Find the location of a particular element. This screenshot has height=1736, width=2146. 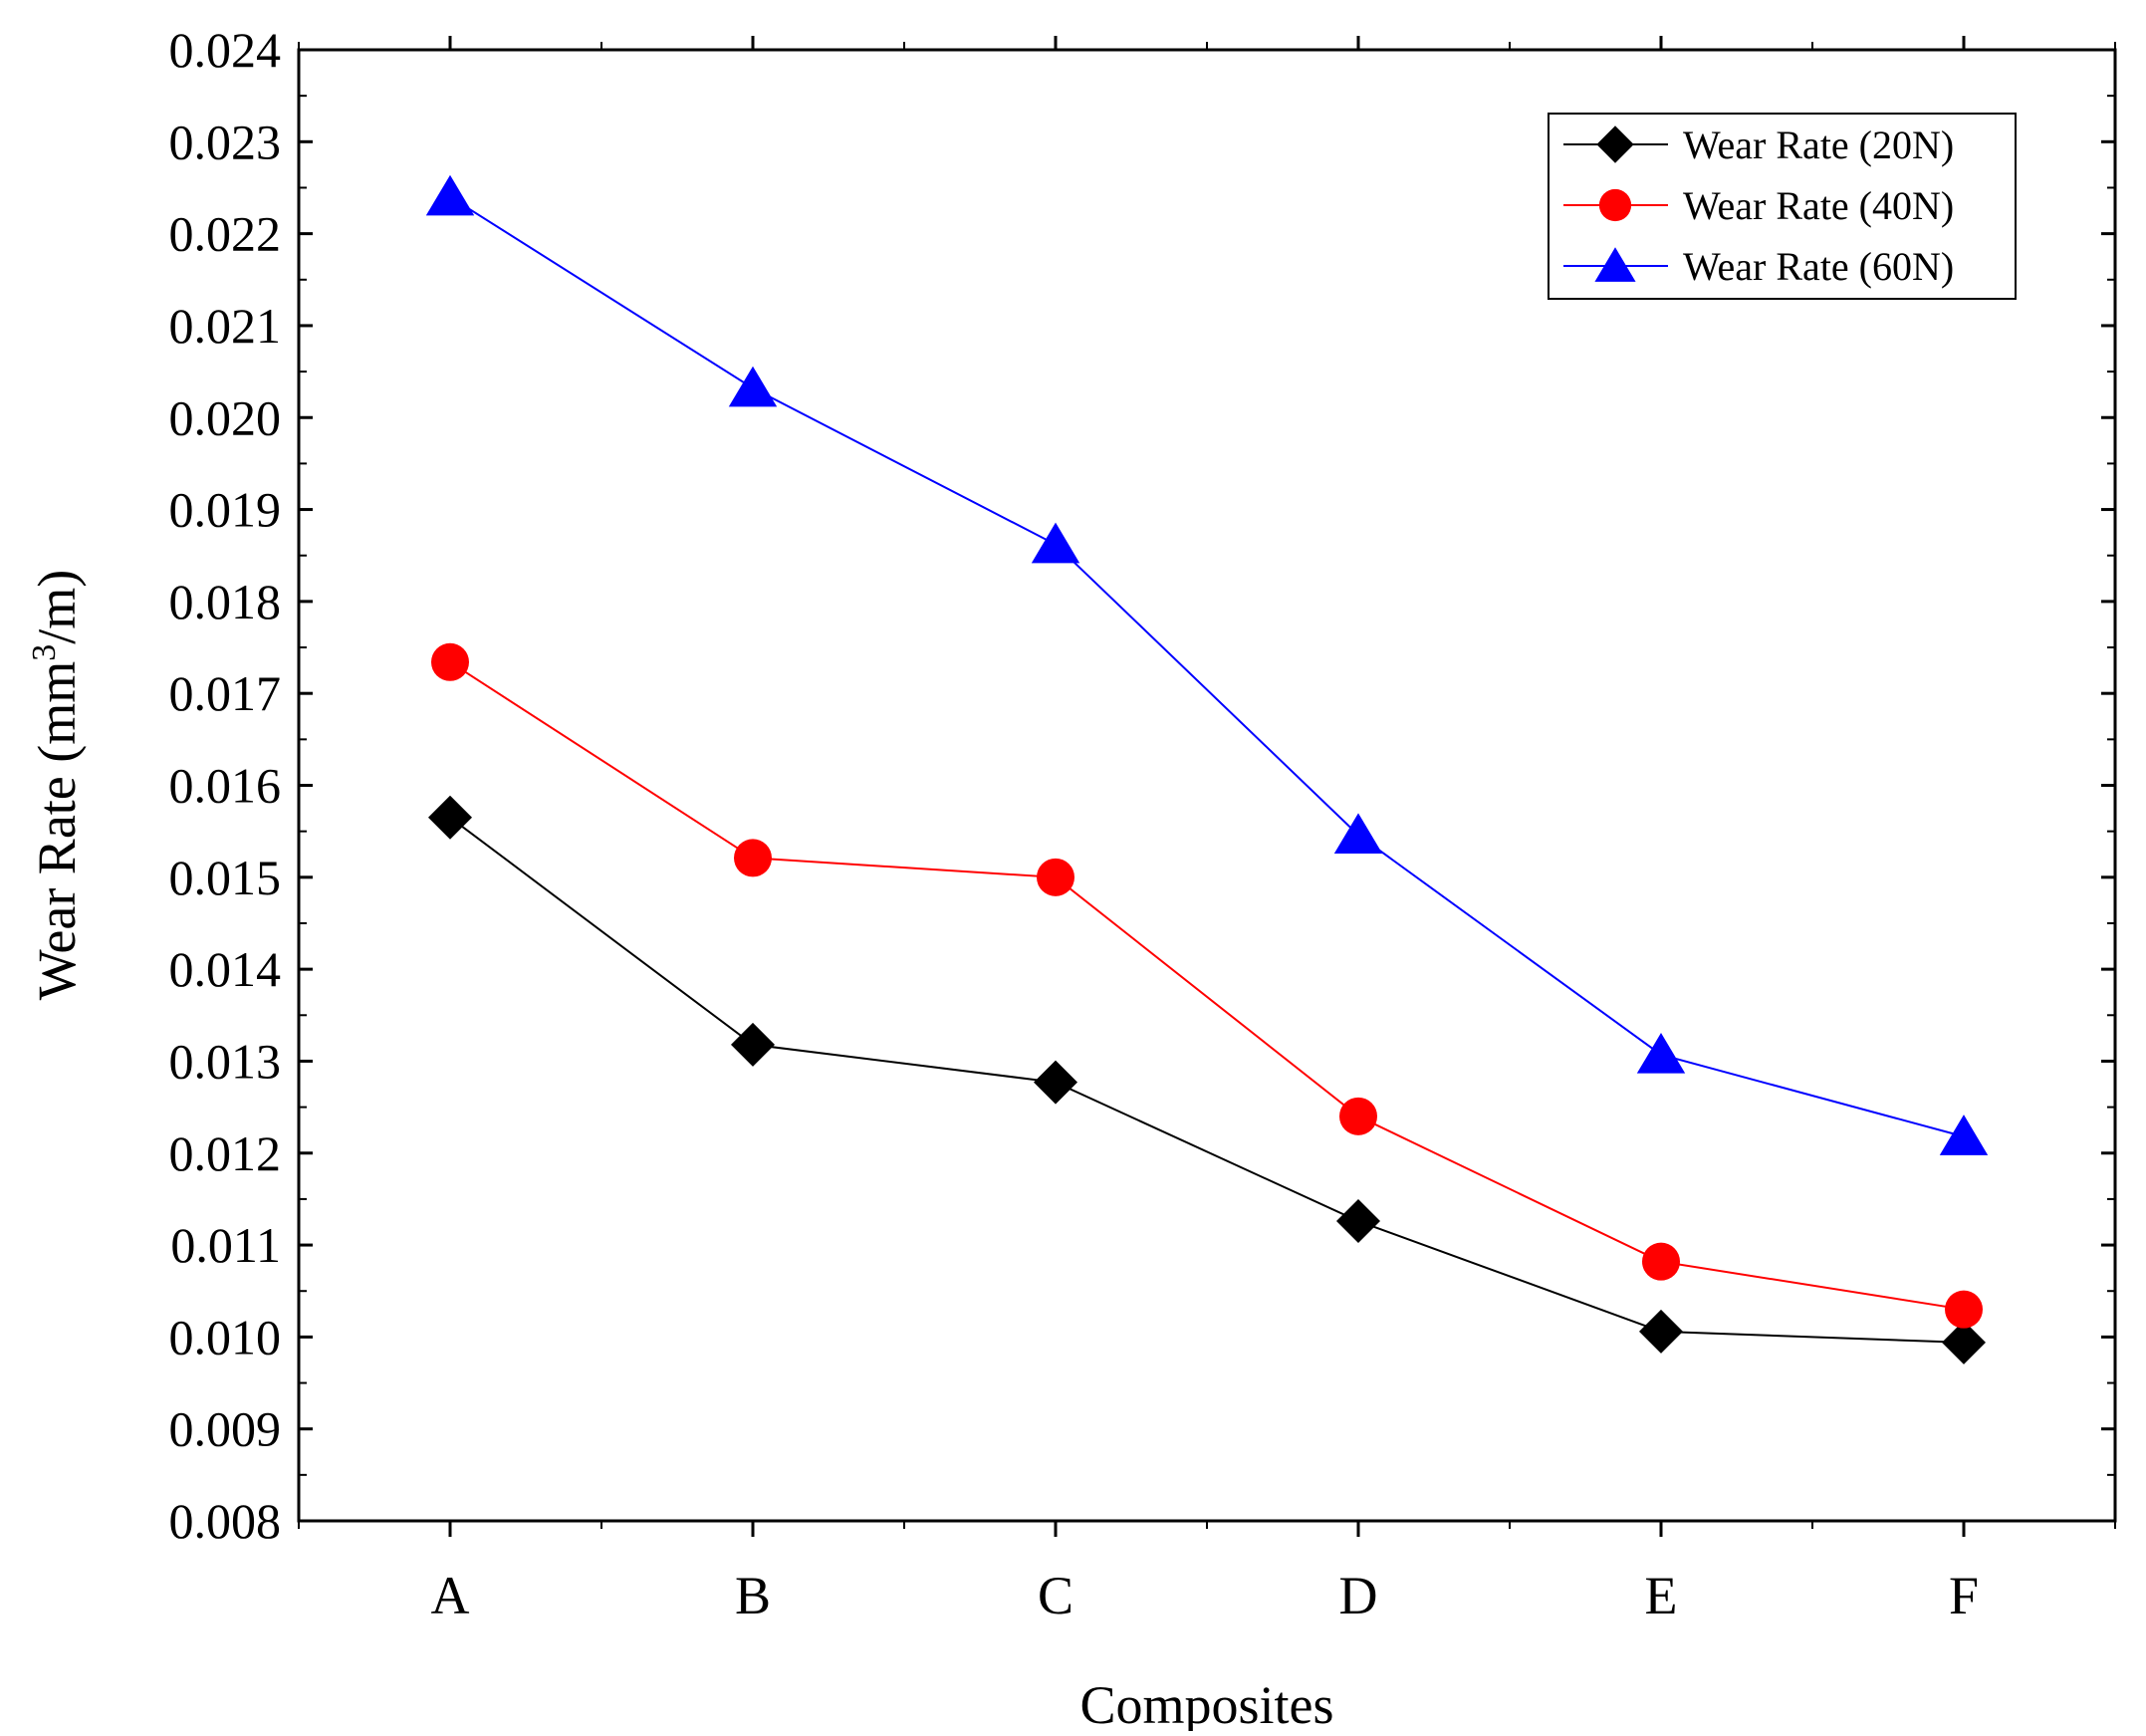

x-tick-label: E is located at coordinates (1661, 1595).